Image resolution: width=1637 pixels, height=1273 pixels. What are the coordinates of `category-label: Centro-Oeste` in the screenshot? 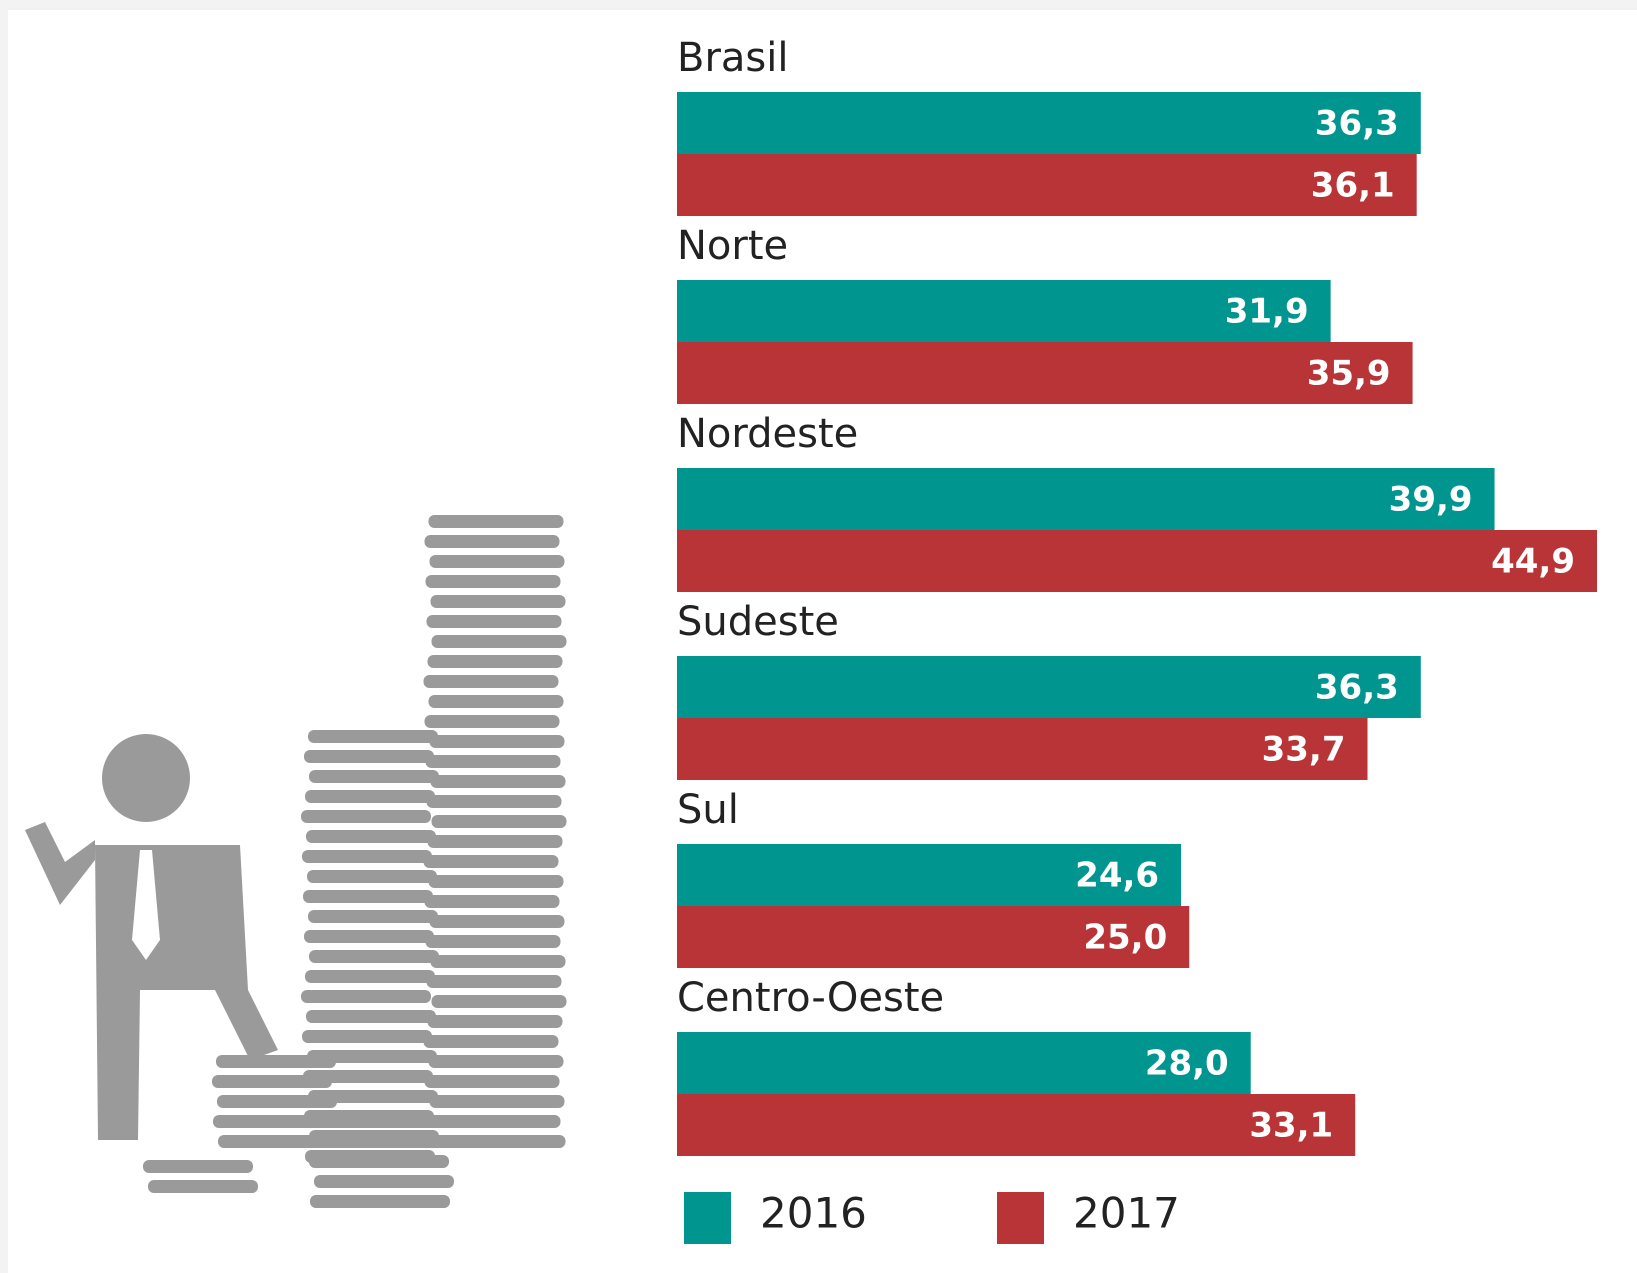 It's located at (810, 998).